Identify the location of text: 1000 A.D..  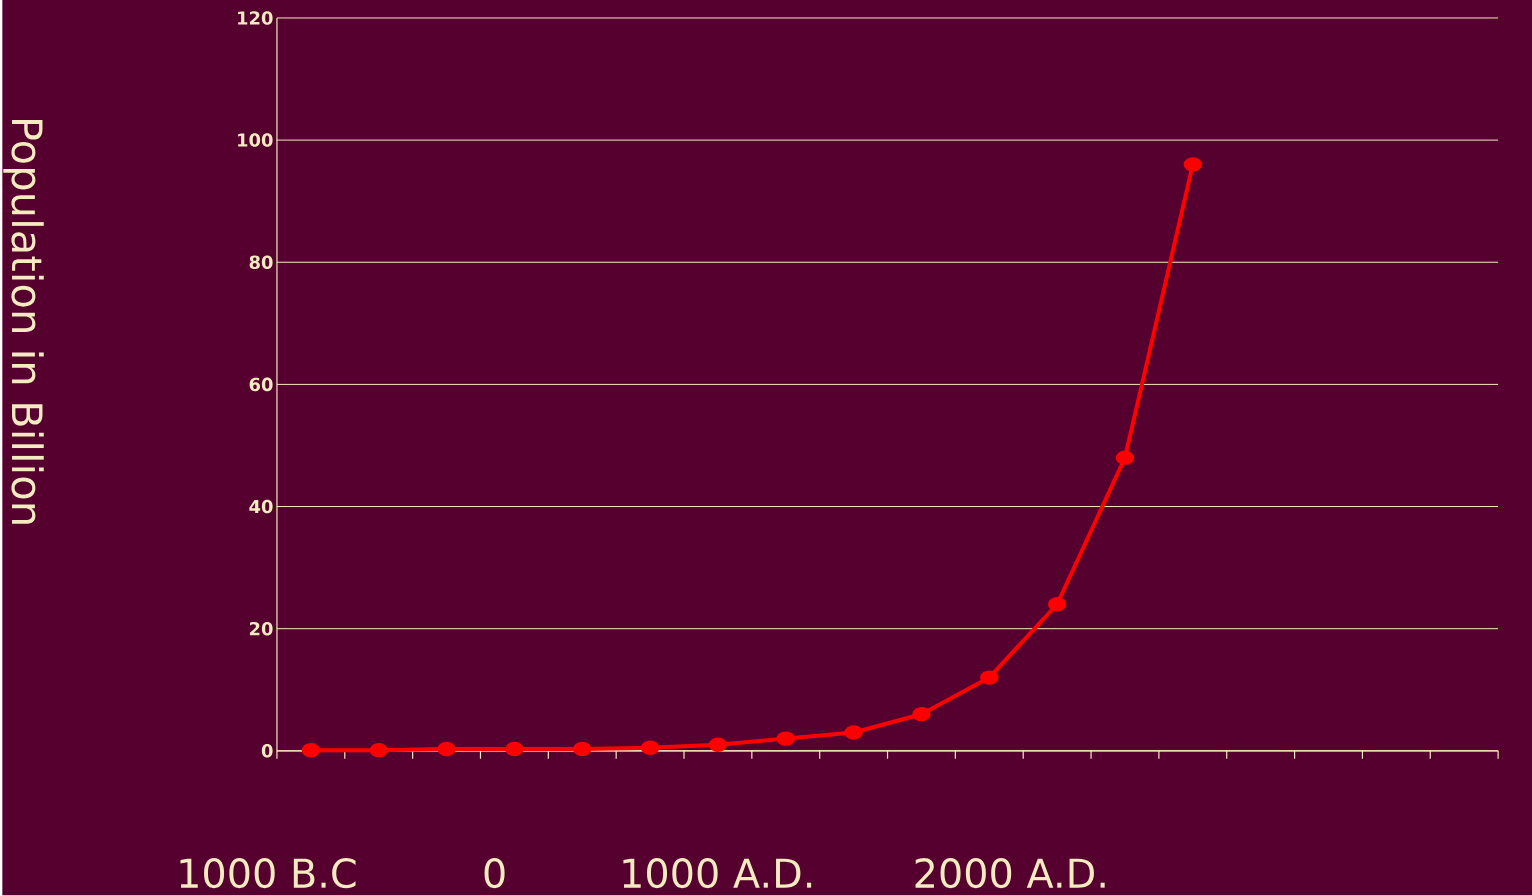
(717, 873).